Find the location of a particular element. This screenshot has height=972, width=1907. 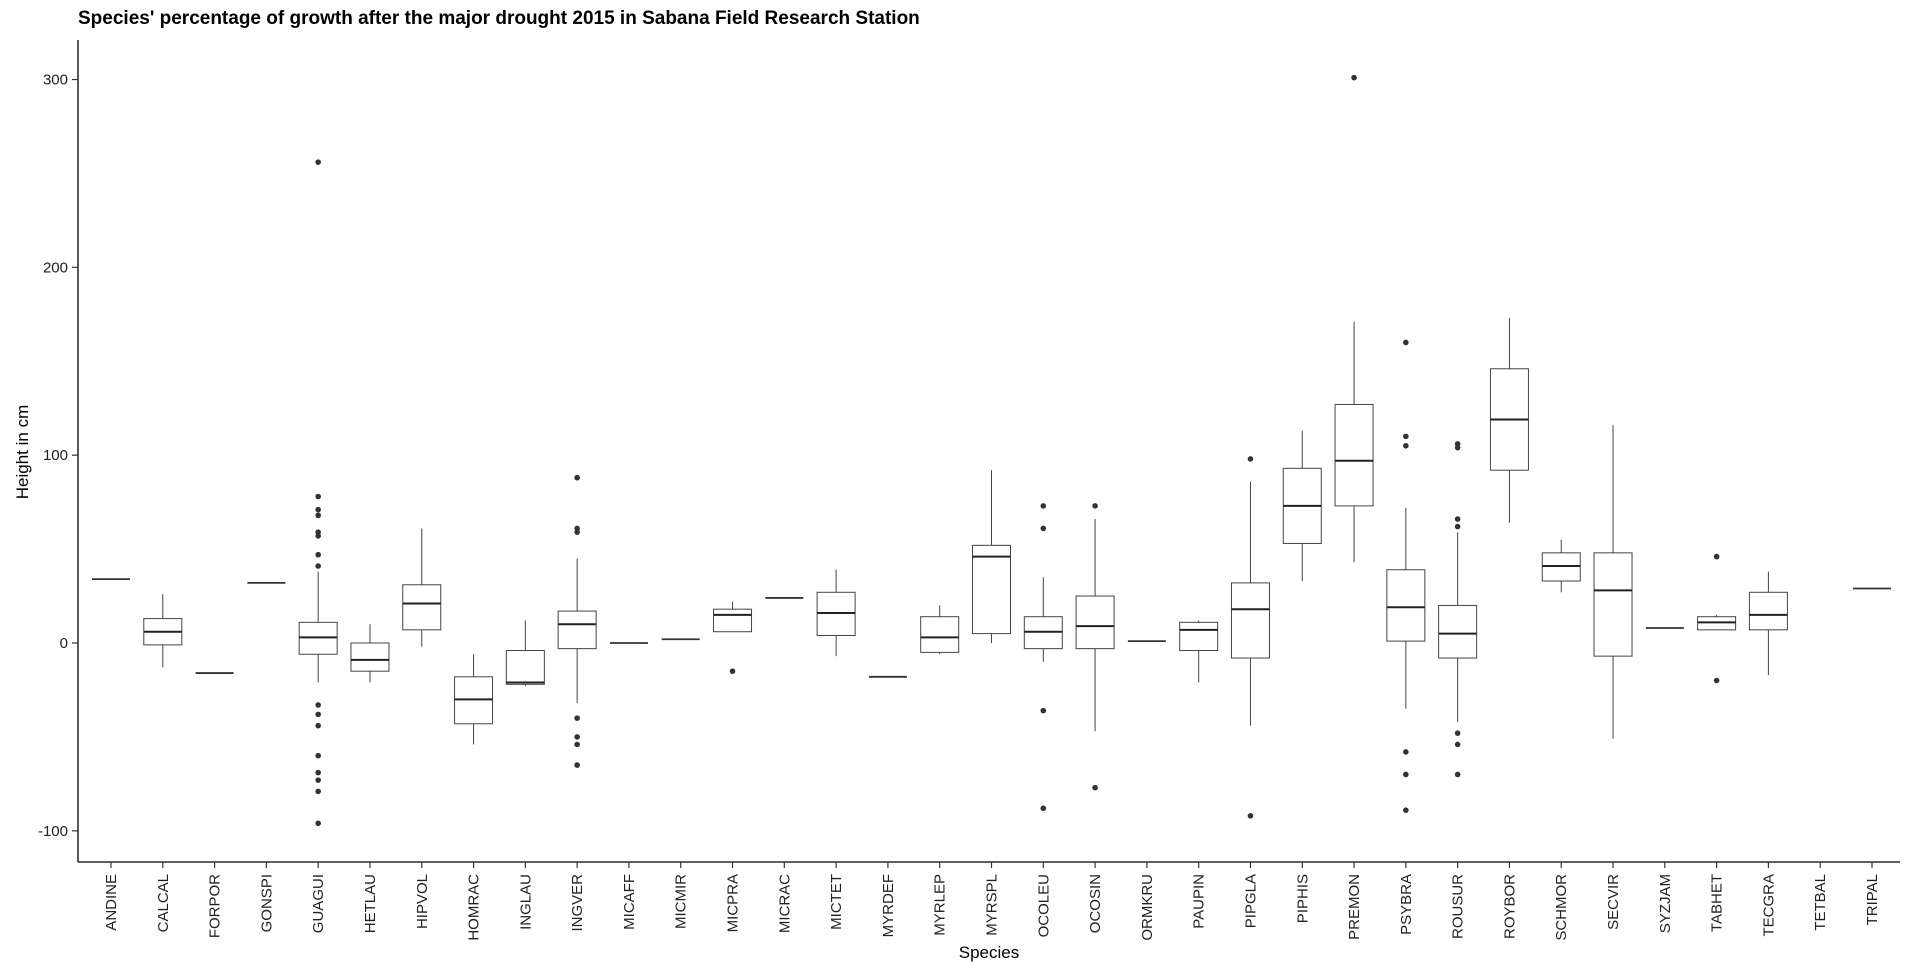

x-tick-label: MICPRA is located at coordinates (733, 903).